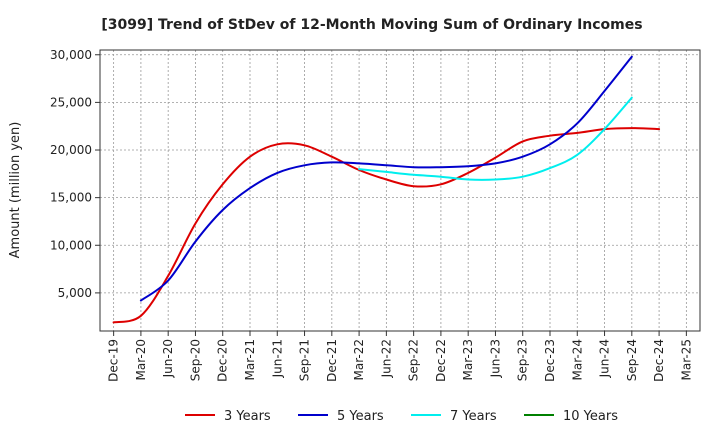 The height and width of the screenshot is (440, 720). Describe the element at coordinates (495, 138) in the screenshot. I see `series-line-7-years` at that location.